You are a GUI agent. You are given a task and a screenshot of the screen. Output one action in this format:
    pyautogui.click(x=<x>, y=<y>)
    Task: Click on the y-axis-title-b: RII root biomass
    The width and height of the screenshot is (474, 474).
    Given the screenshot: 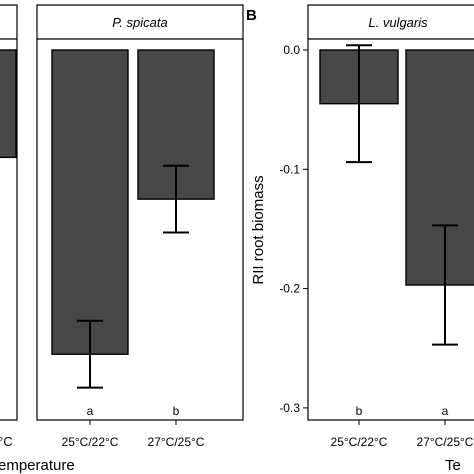 What is the action you would take?
    pyautogui.click(x=258, y=229)
    